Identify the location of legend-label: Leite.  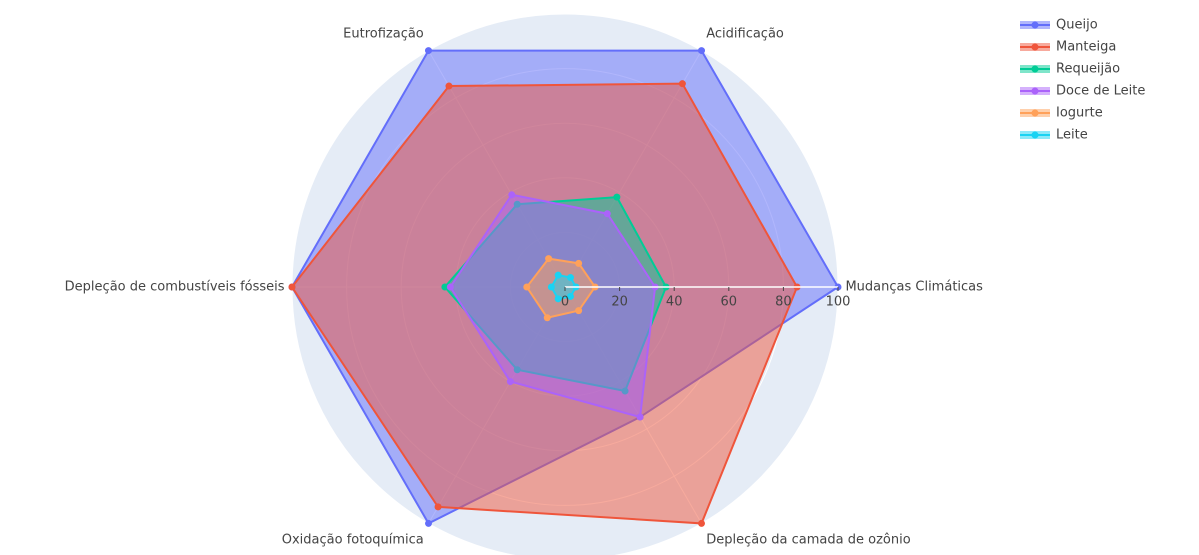
(1072, 135).